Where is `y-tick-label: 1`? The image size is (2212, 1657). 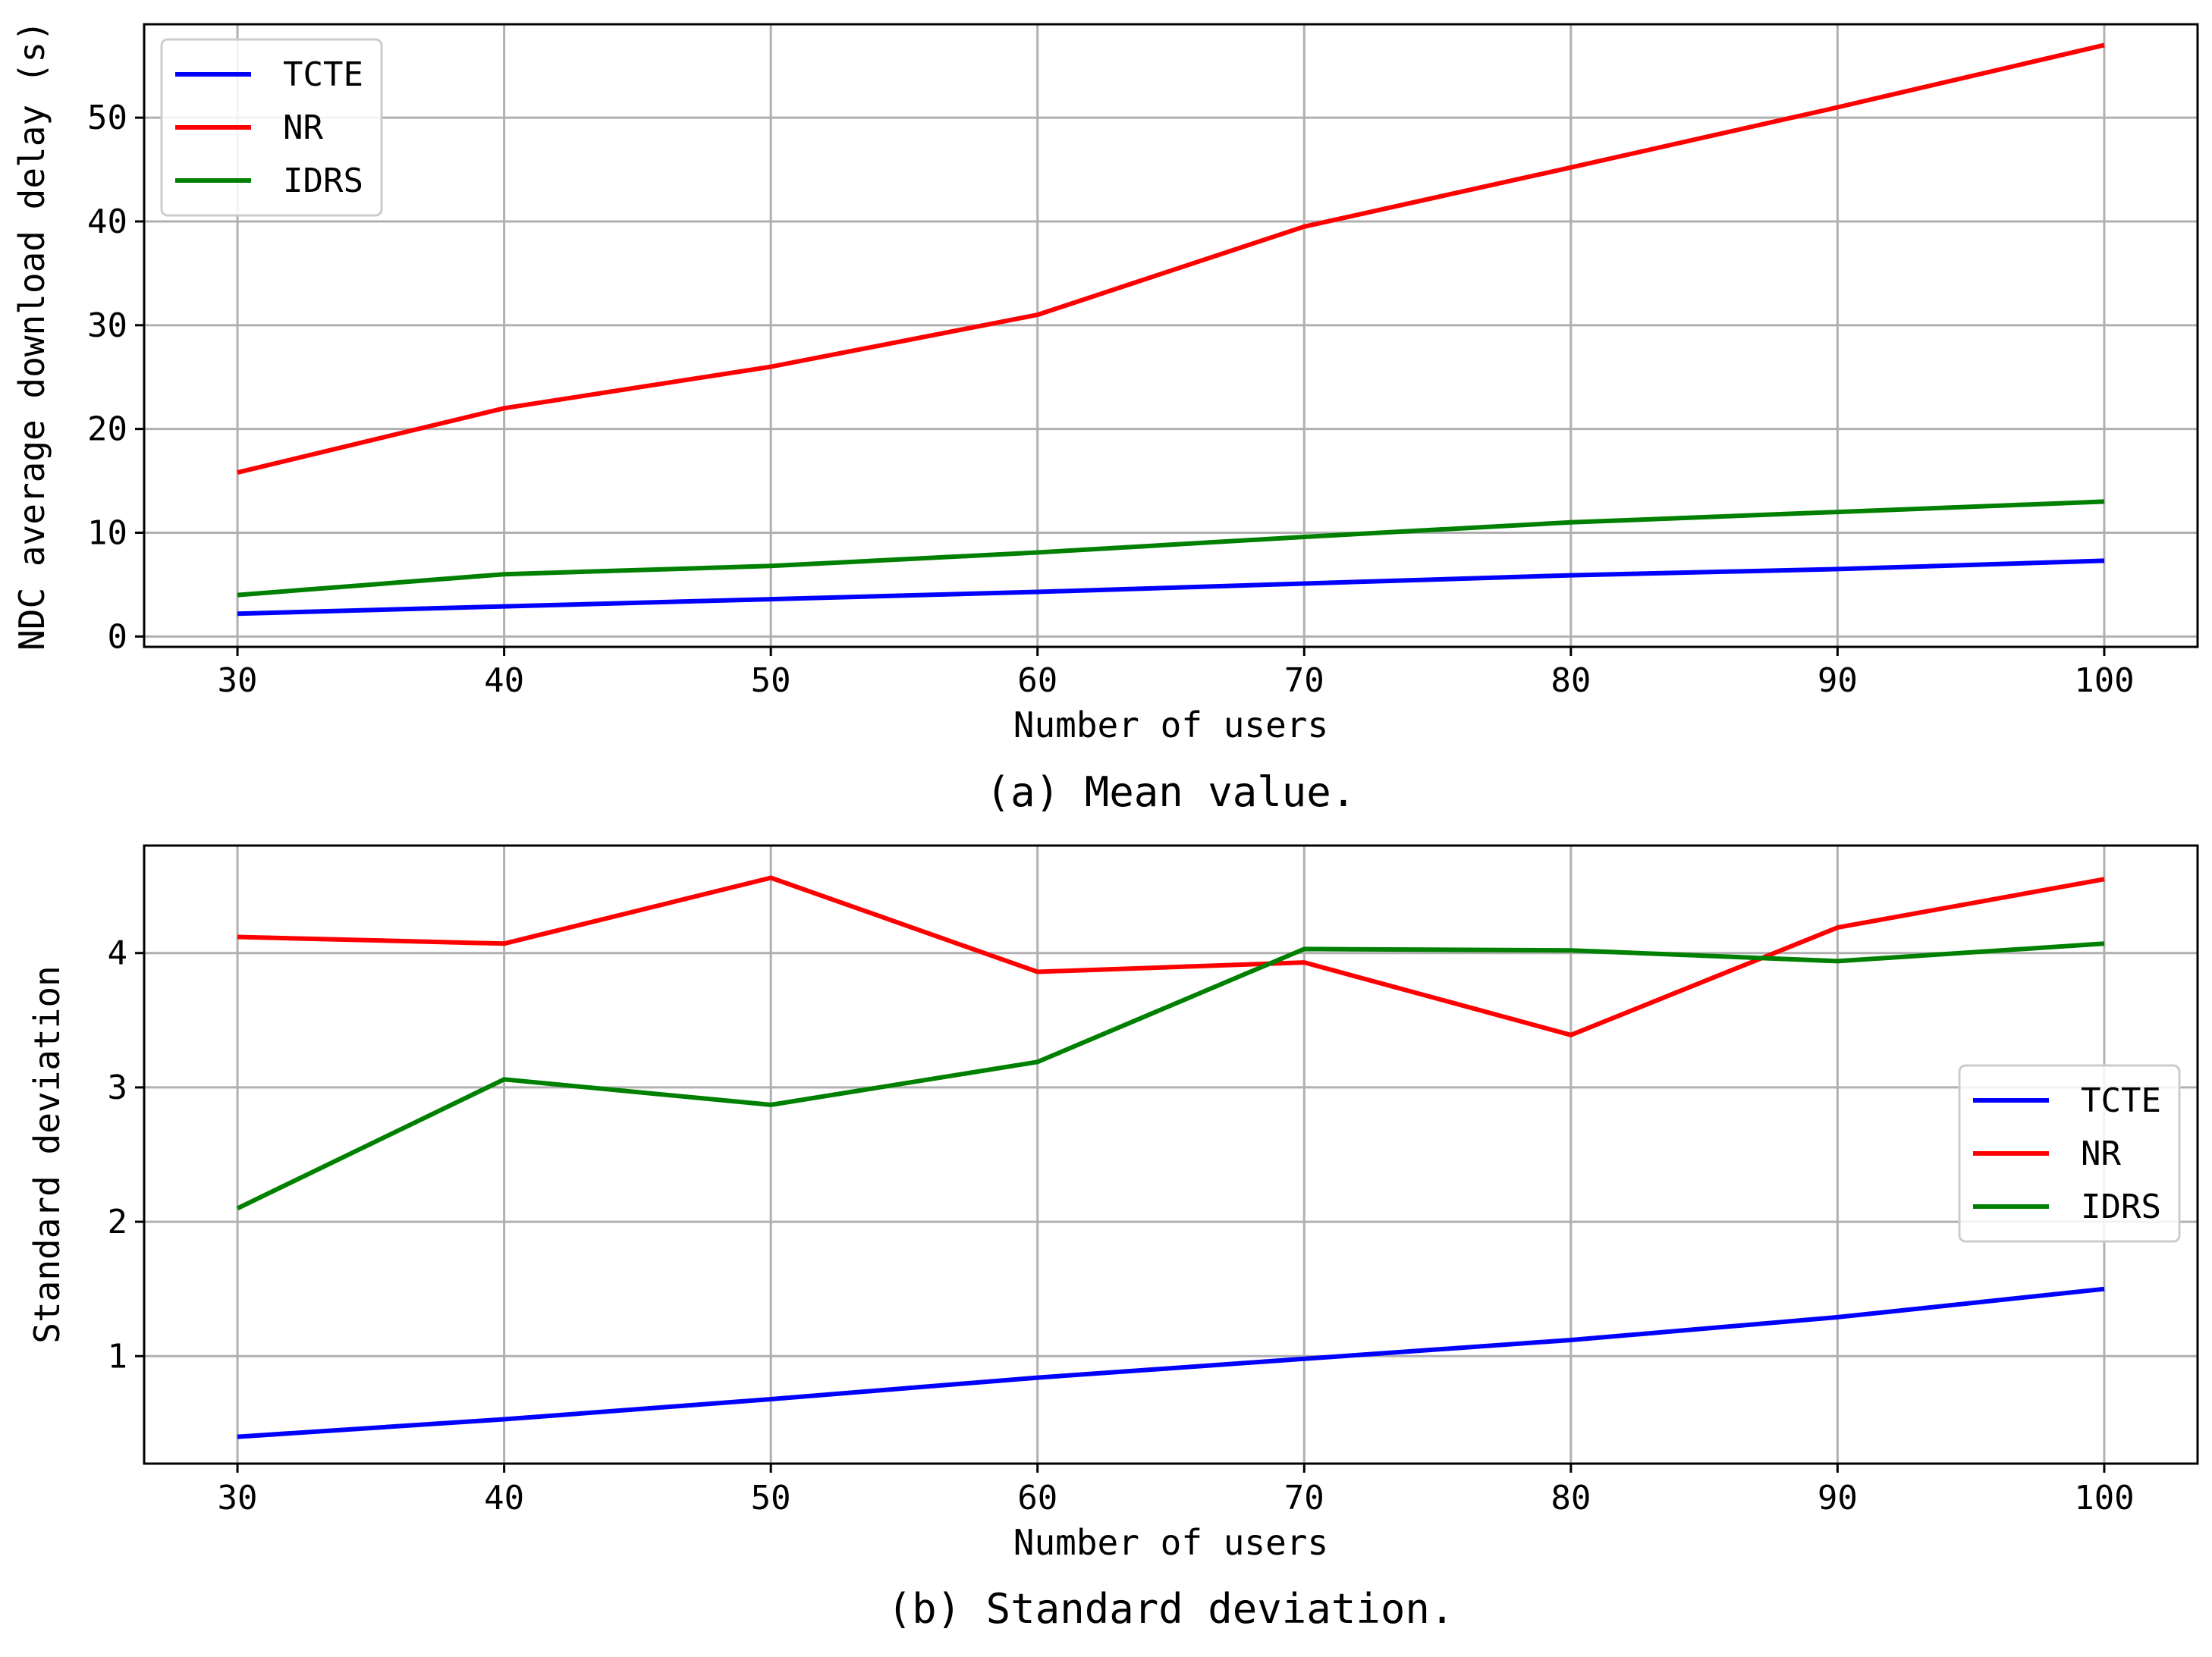 y-tick-label: 1 is located at coordinates (118, 1357).